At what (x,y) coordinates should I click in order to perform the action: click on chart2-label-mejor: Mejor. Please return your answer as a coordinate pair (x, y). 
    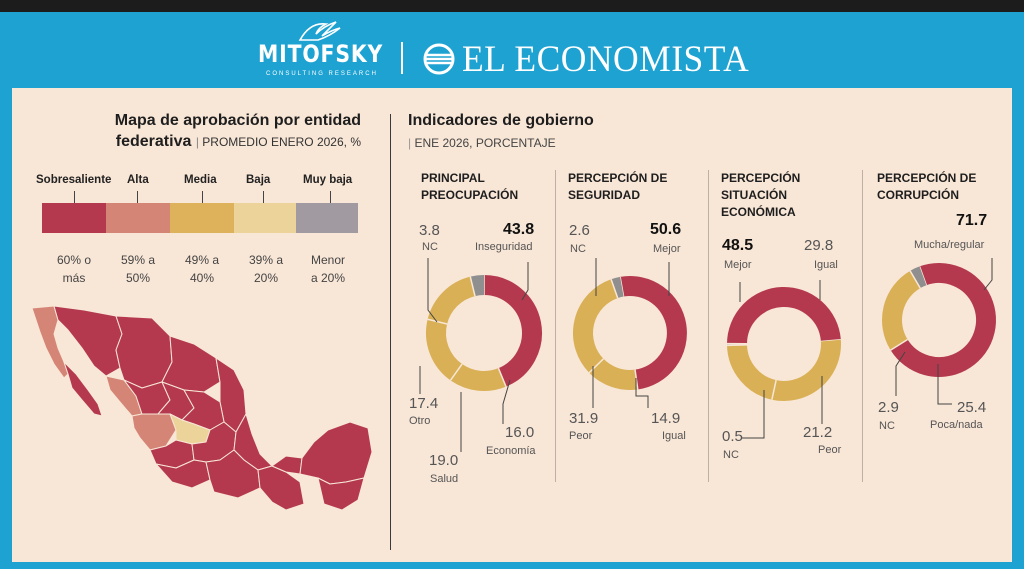
    Looking at the image, I should click on (667, 249).